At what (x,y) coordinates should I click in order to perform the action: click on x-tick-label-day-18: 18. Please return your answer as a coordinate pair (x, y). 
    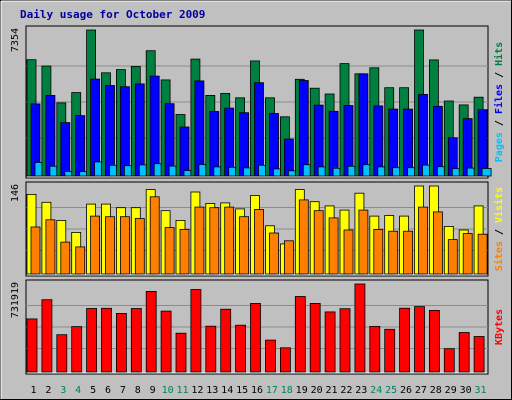
    Looking at the image, I should click on (287, 390).